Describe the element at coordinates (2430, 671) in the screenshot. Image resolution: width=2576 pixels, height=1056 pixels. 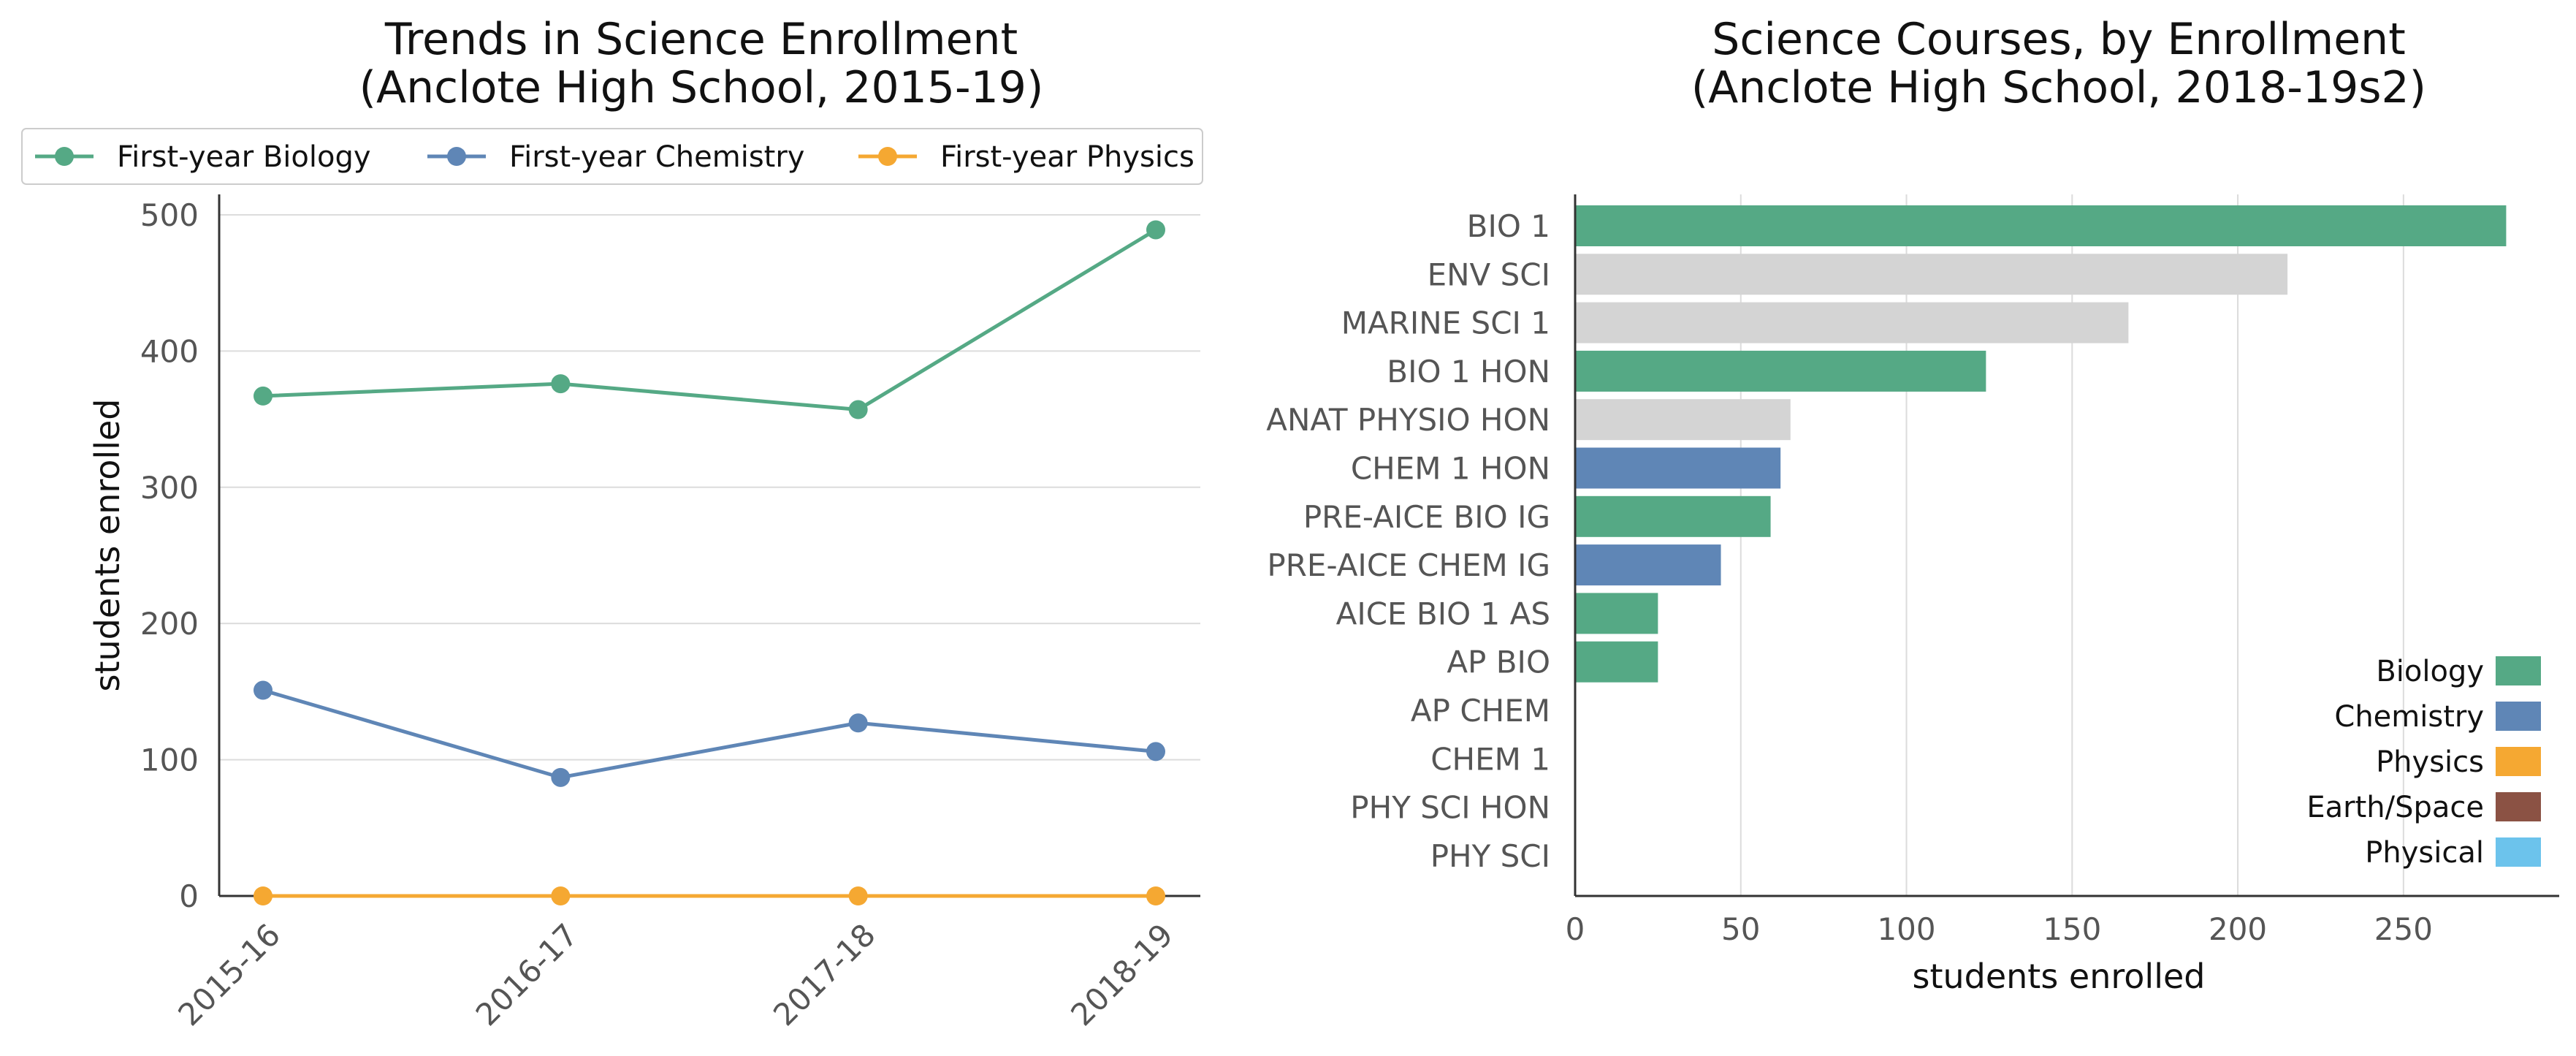
I see `legend-label: Biology` at that location.